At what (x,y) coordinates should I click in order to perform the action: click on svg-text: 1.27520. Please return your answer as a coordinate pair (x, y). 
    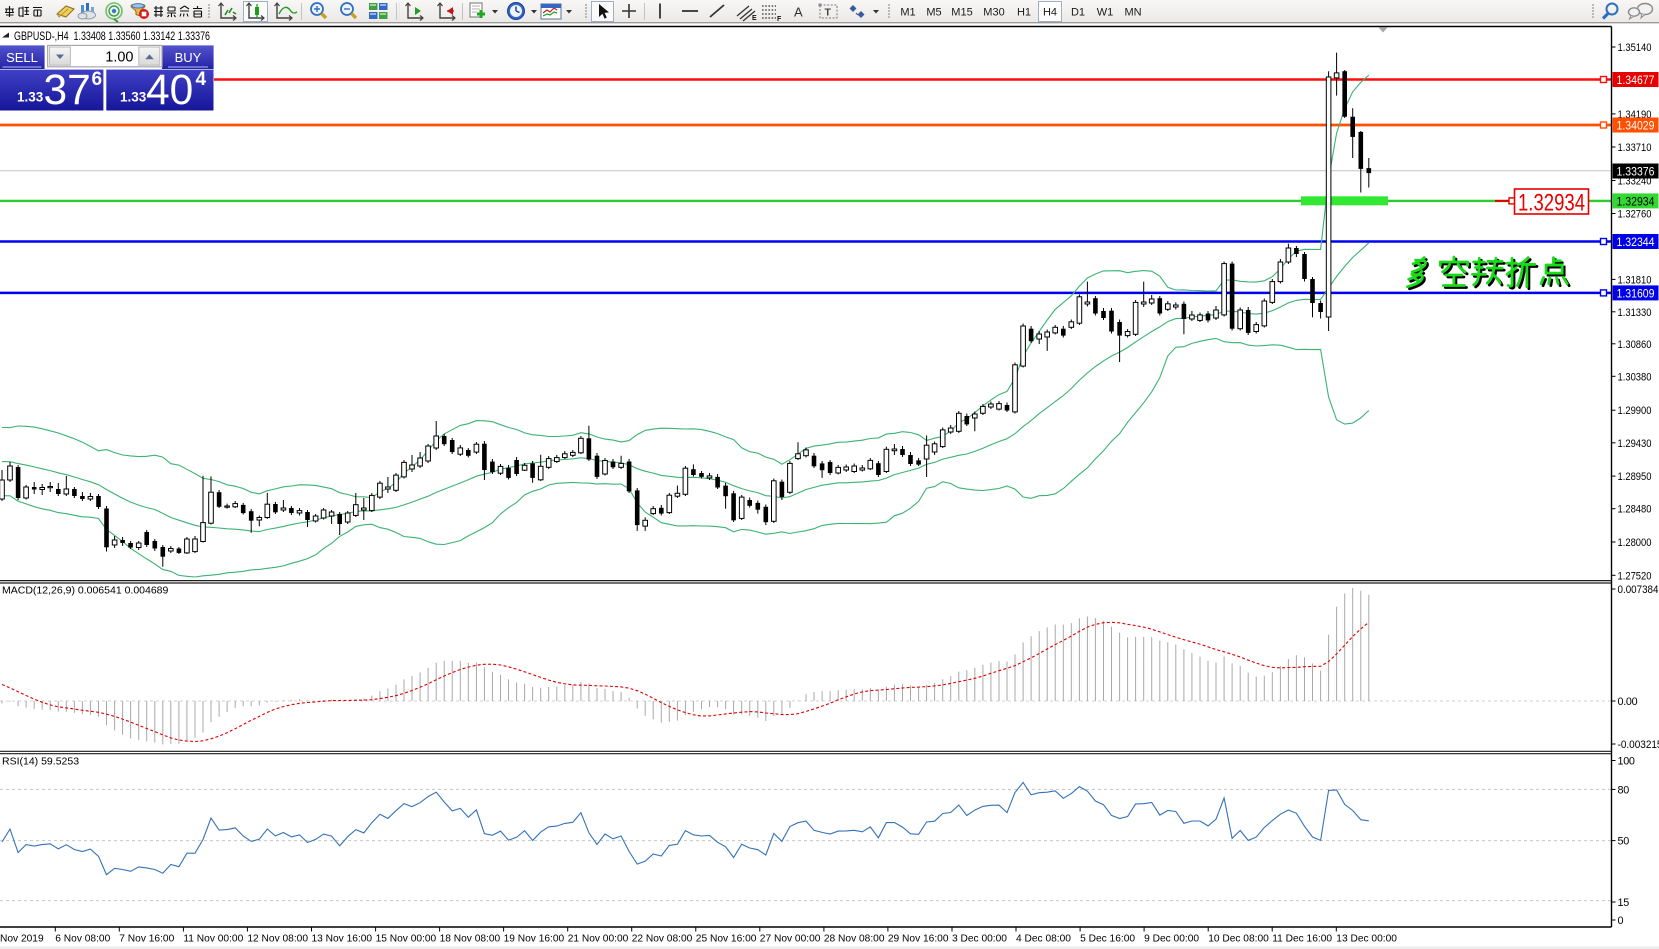
    Looking at the image, I should click on (1635, 576).